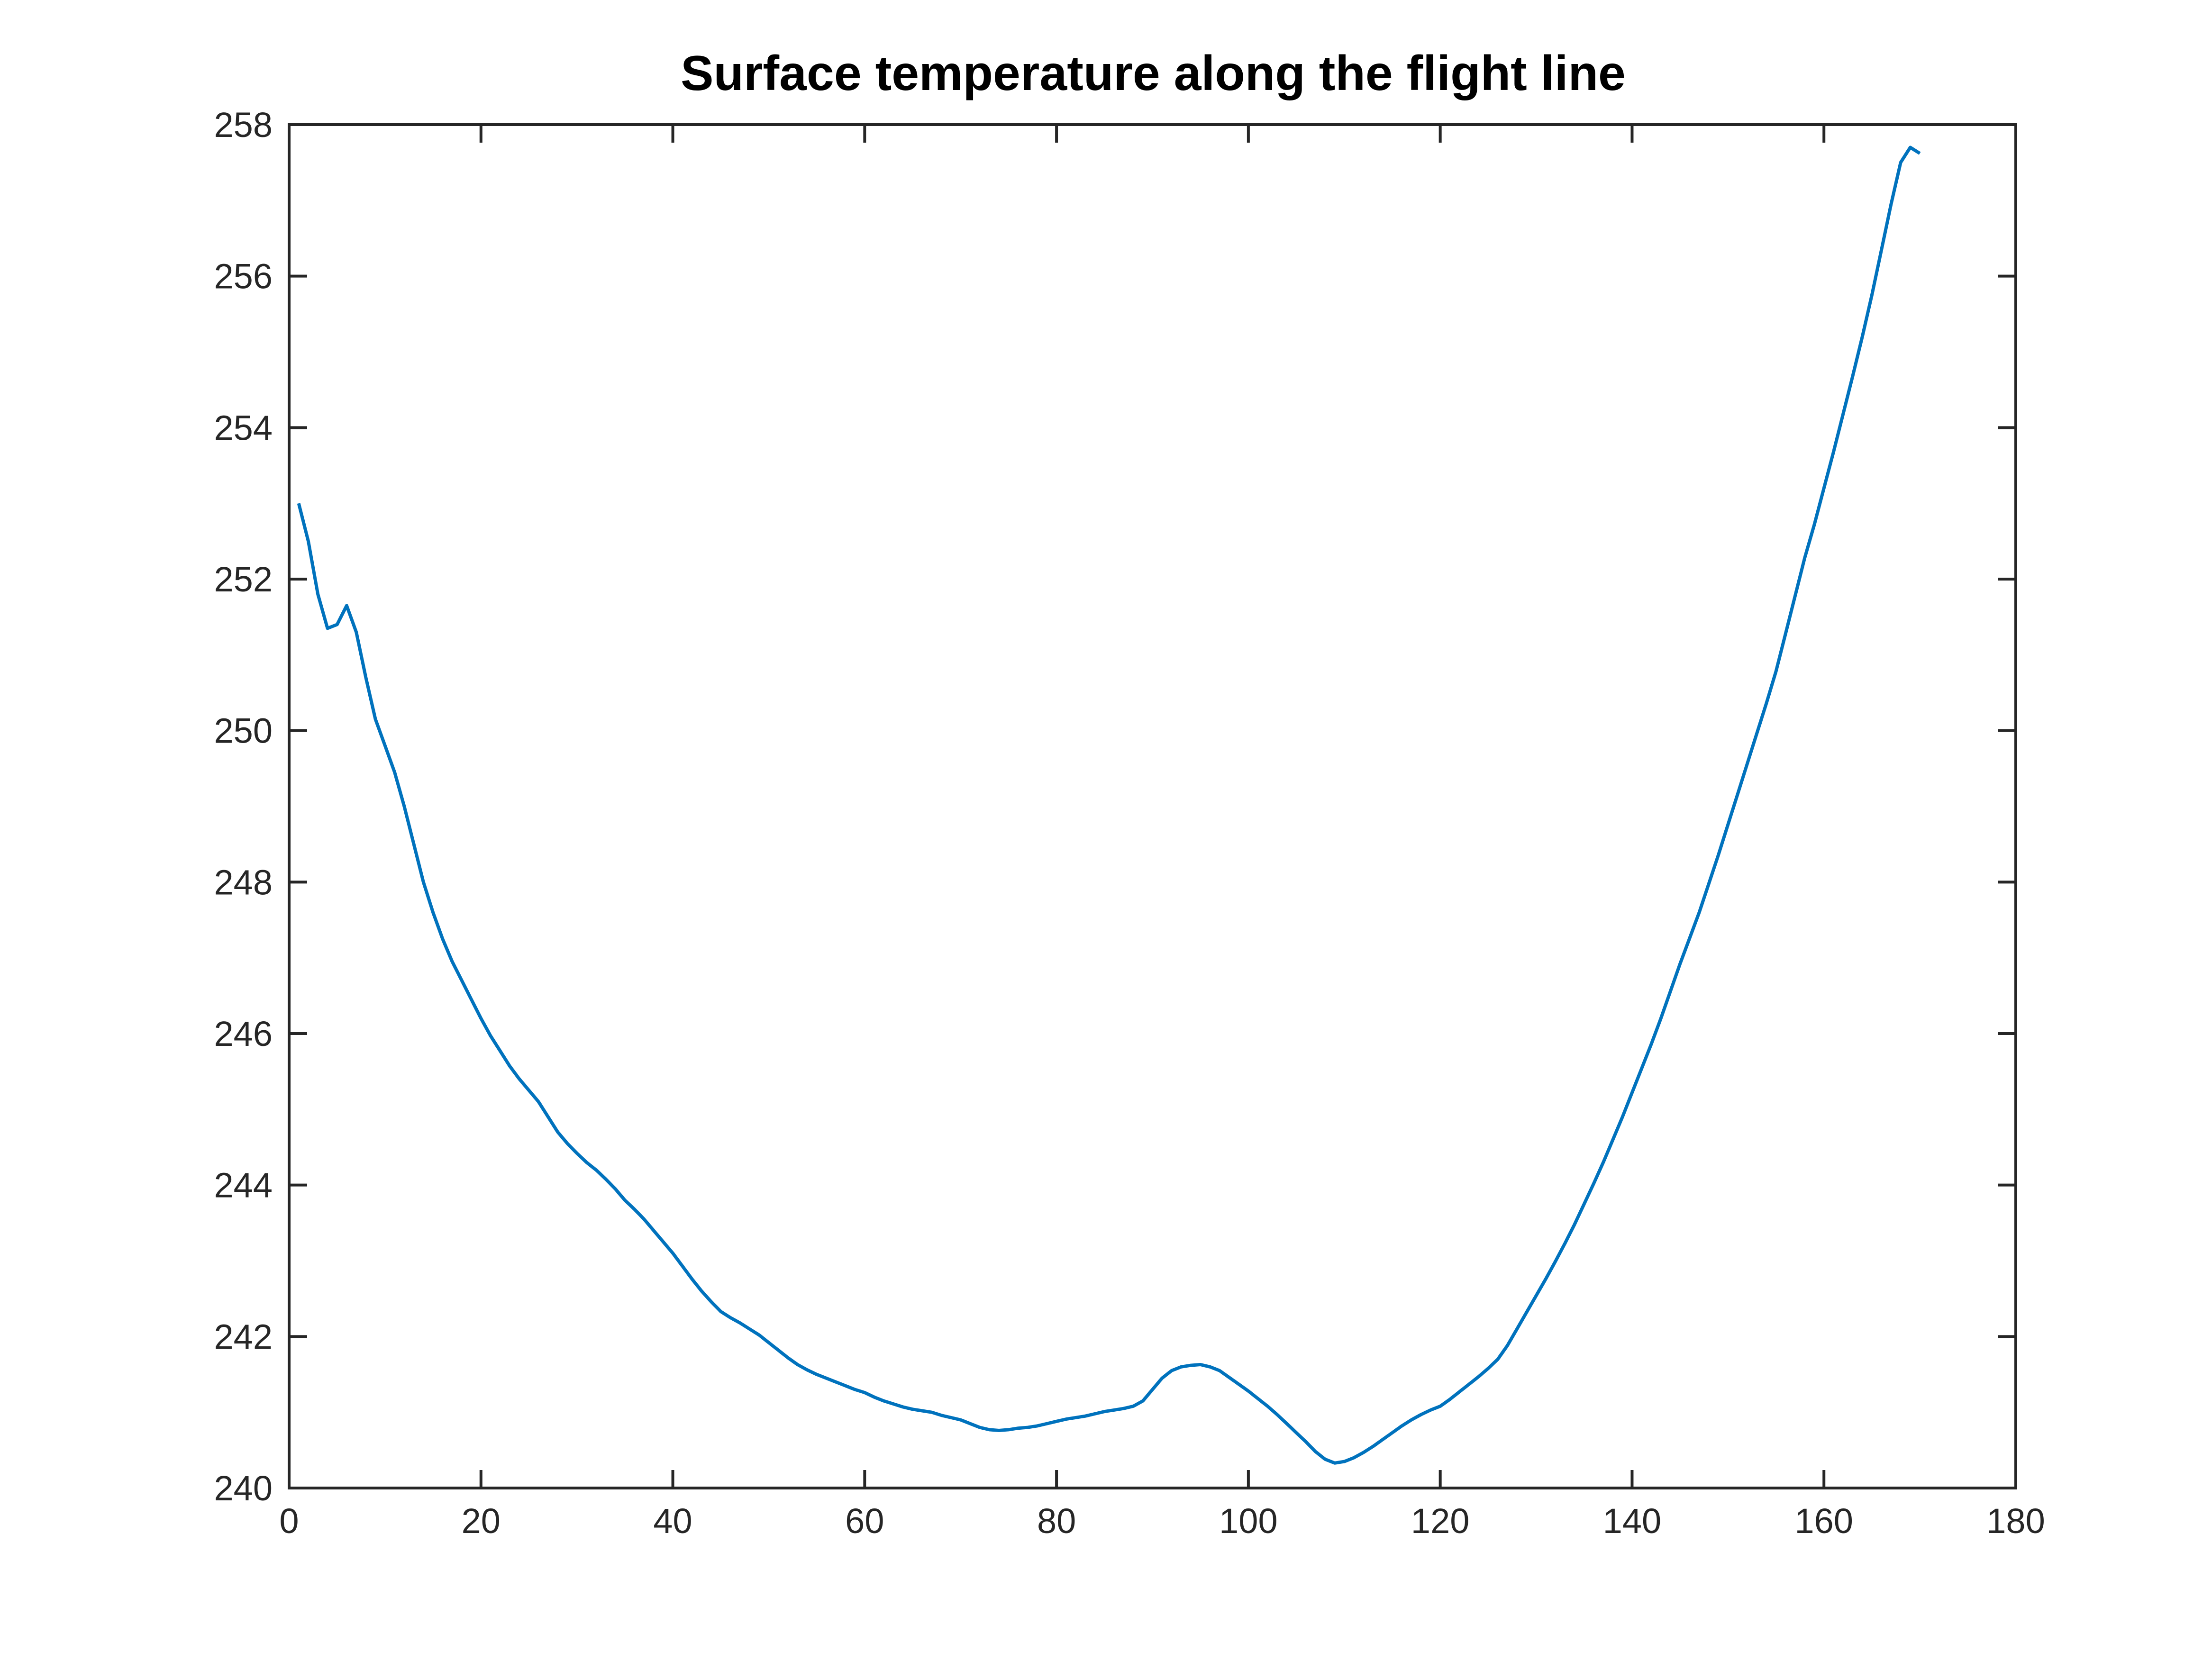  Describe the element at coordinates (243, 882) in the screenshot. I see `y-tick-label: 248` at that location.